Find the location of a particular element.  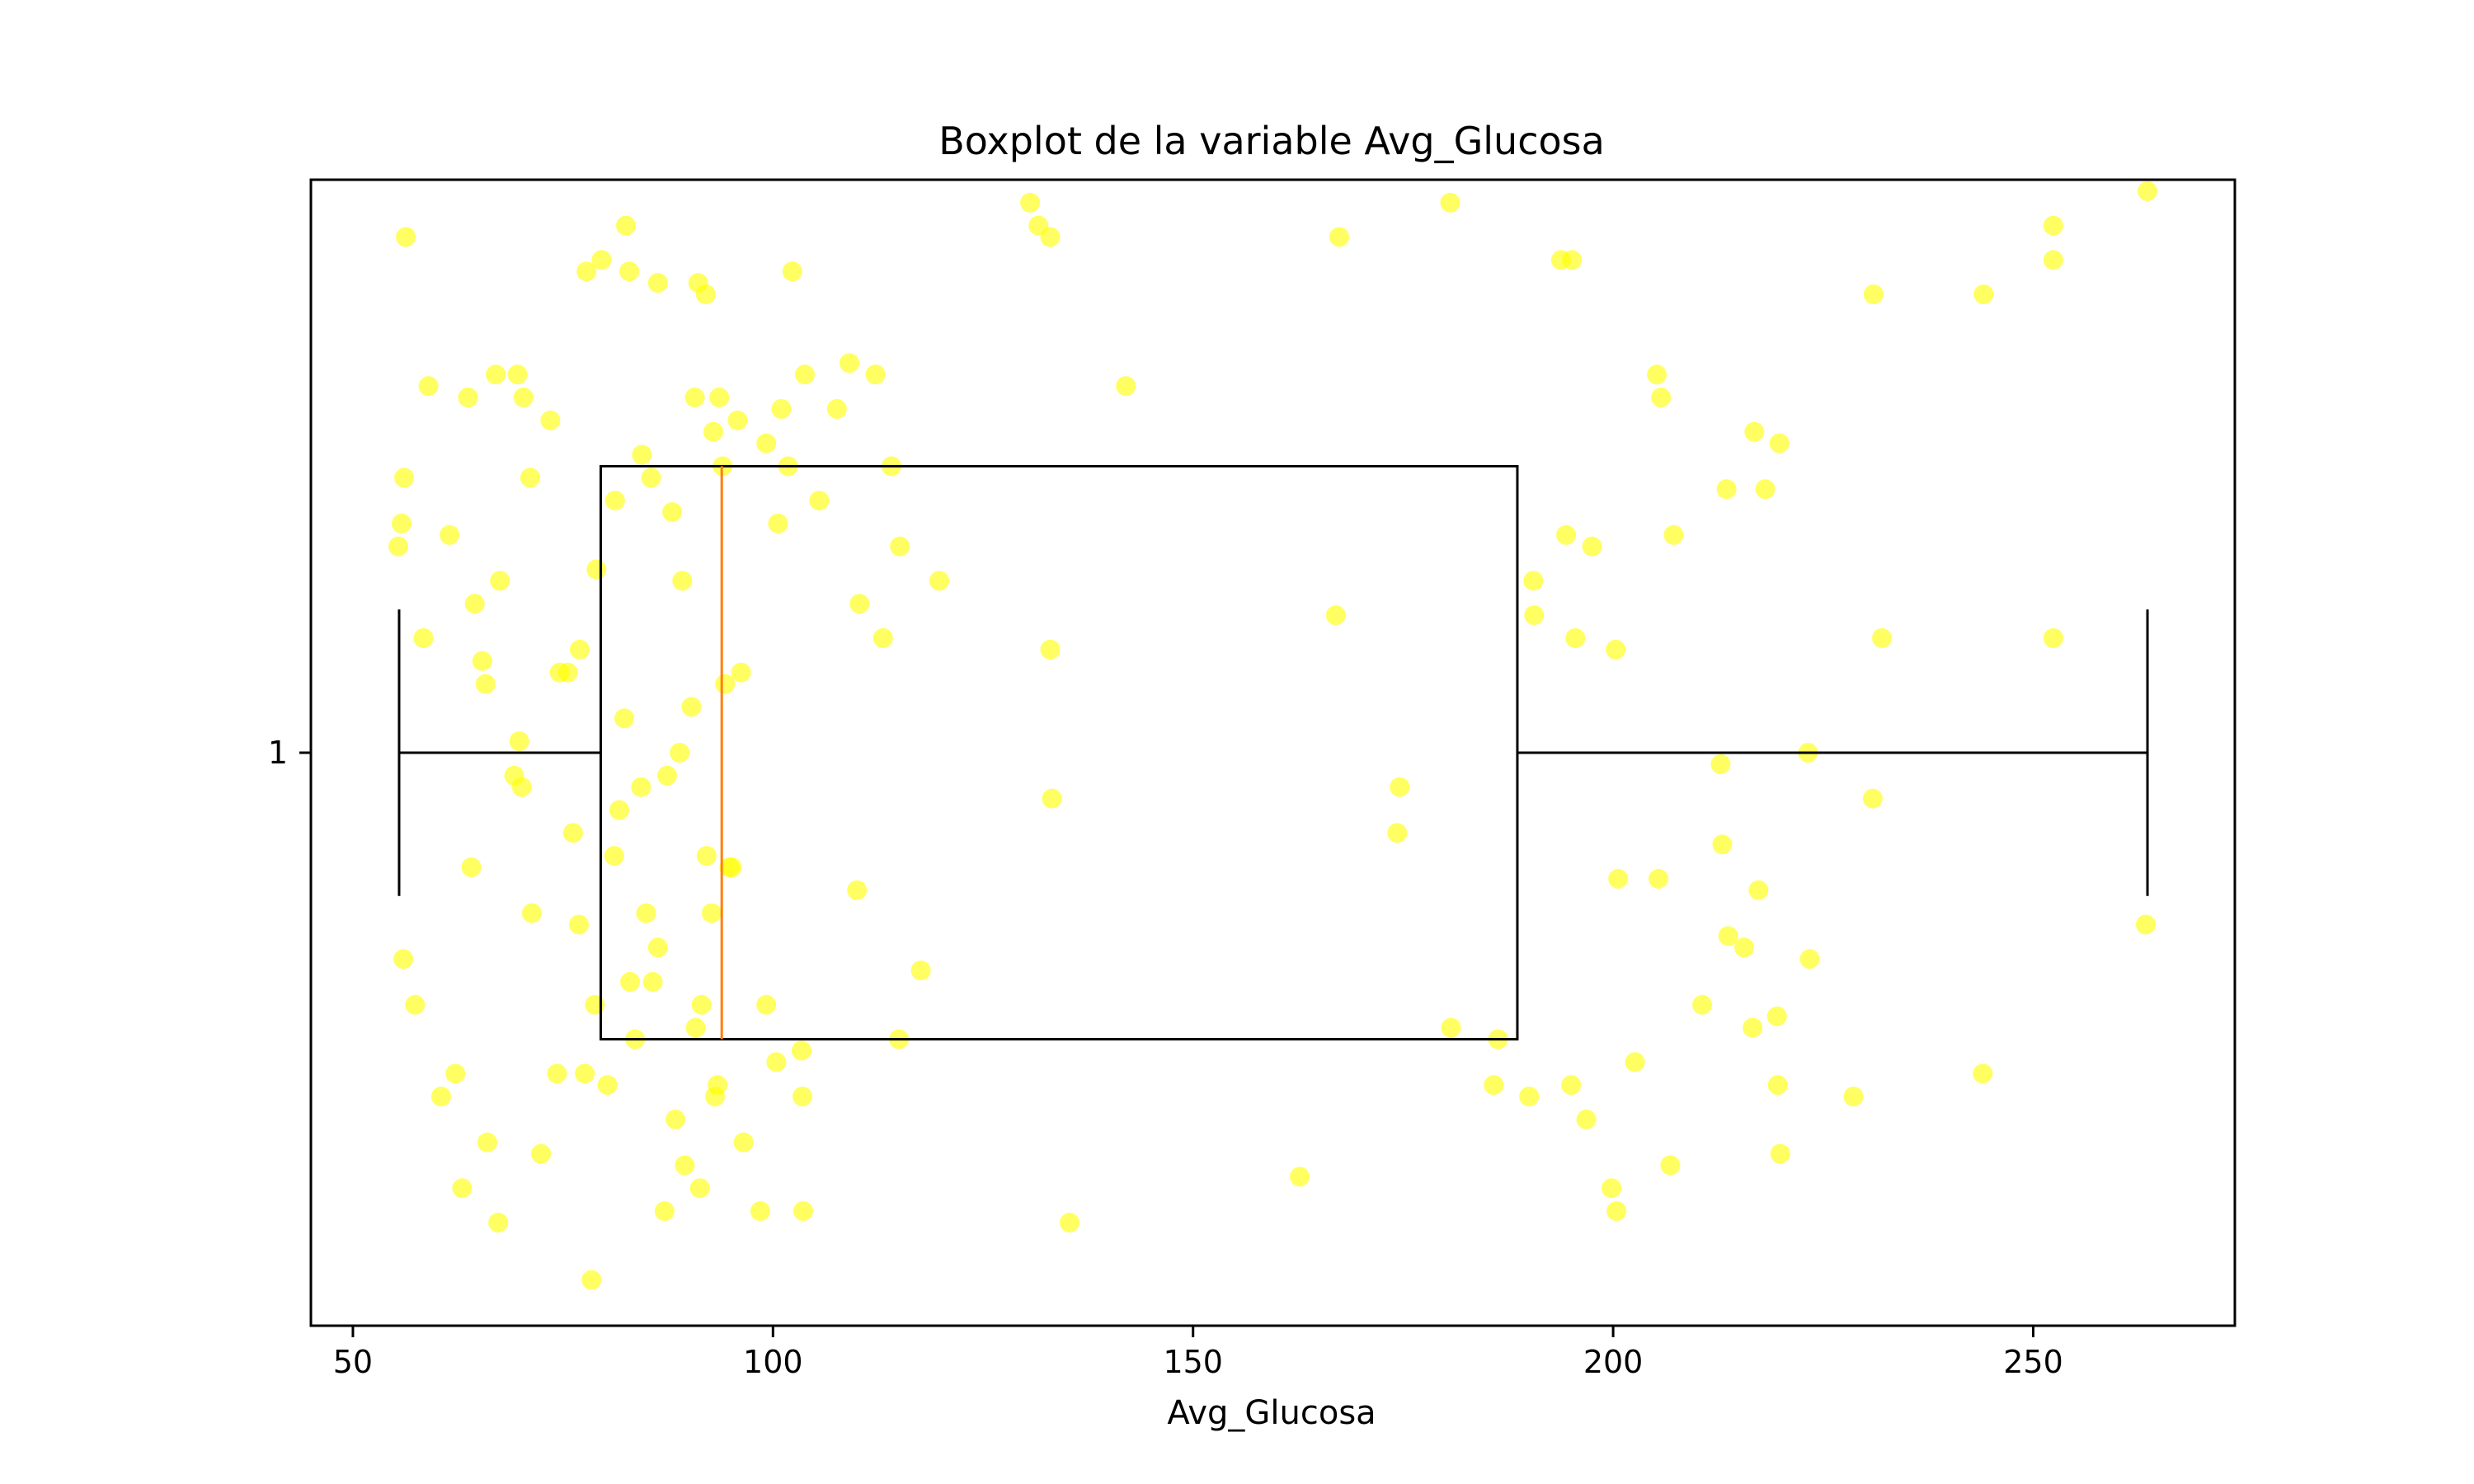

x-axis-ticks: 50 100 150 200 250 is located at coordinates (1198, 1353).